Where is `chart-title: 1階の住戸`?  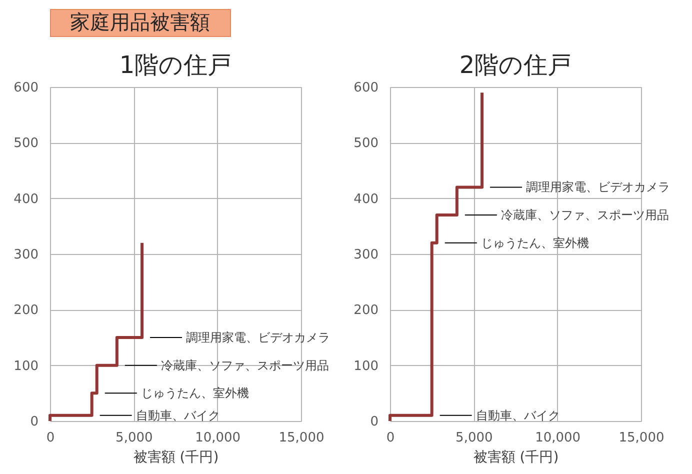 chart-title: 1階の住戸 is located at coordinates (175, 65).